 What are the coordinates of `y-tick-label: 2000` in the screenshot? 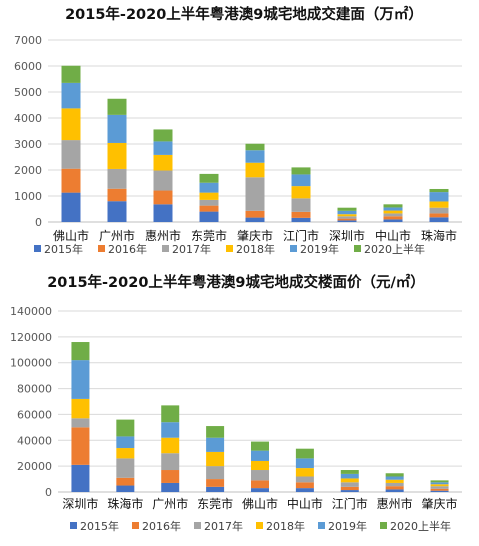 It's located at (28, 170).